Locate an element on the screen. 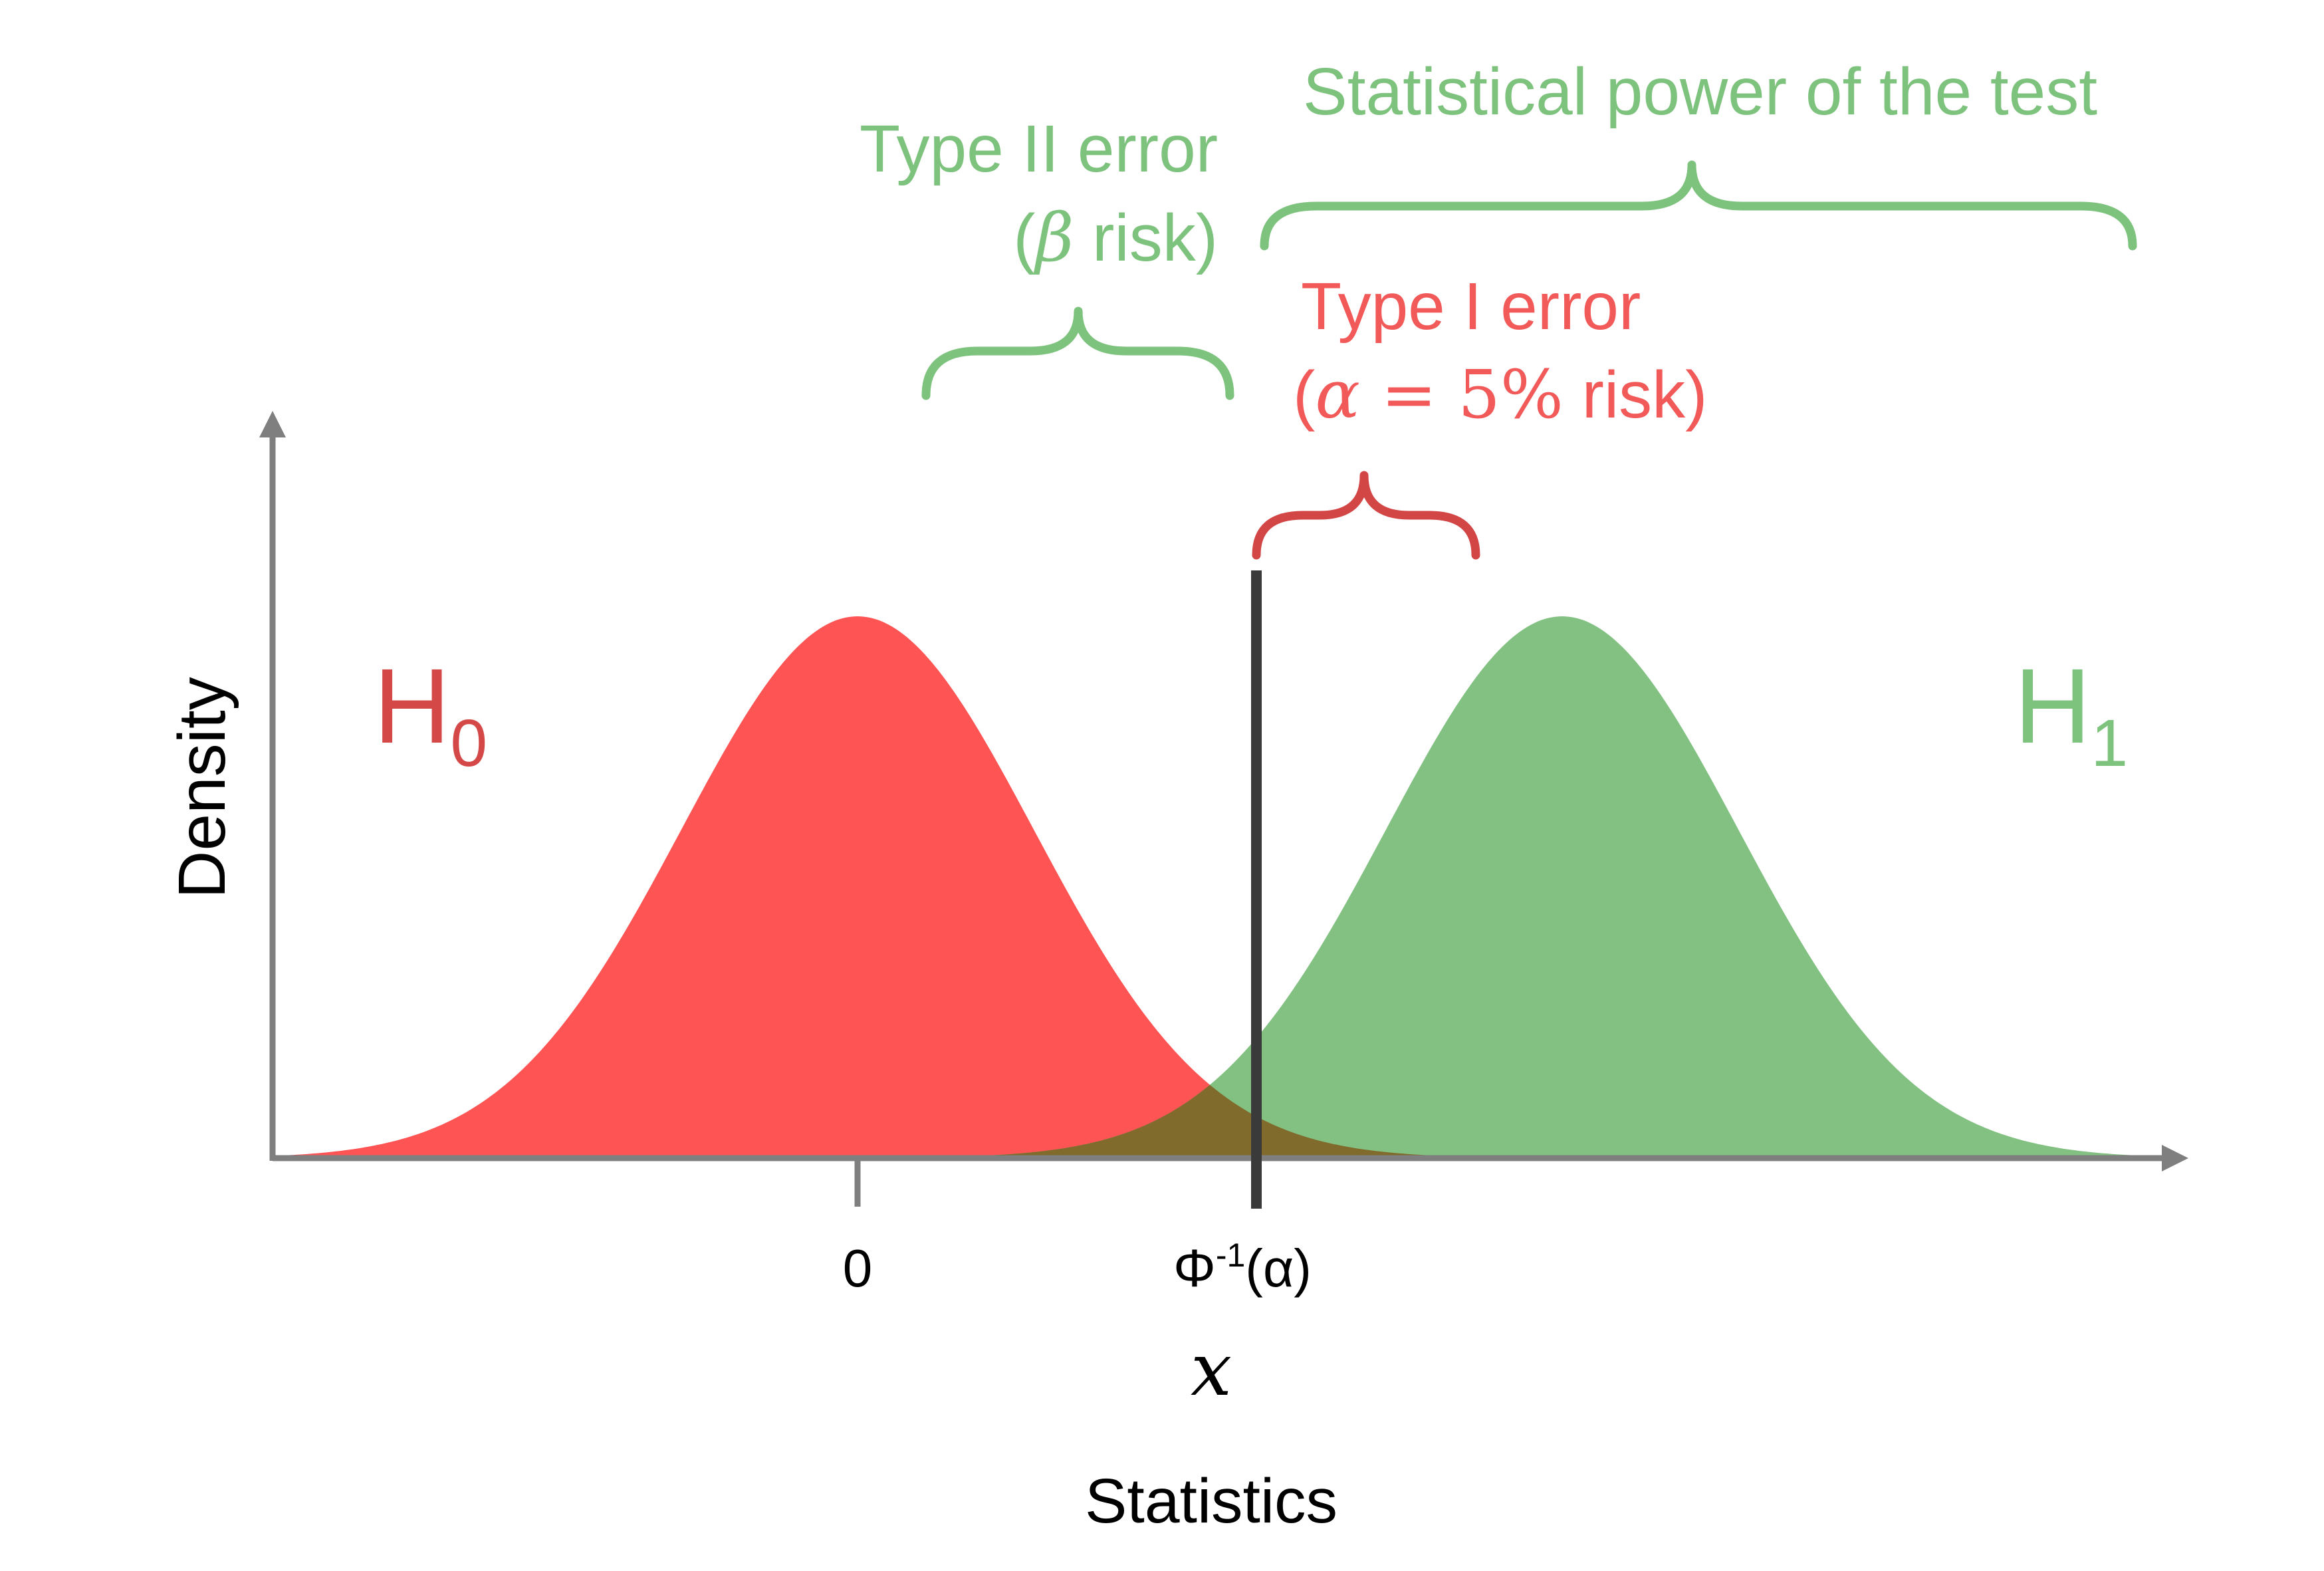 The height and width of the screenshot is (1571, 2324). x-variable-label: x is located at coordinates (1211, 1369).